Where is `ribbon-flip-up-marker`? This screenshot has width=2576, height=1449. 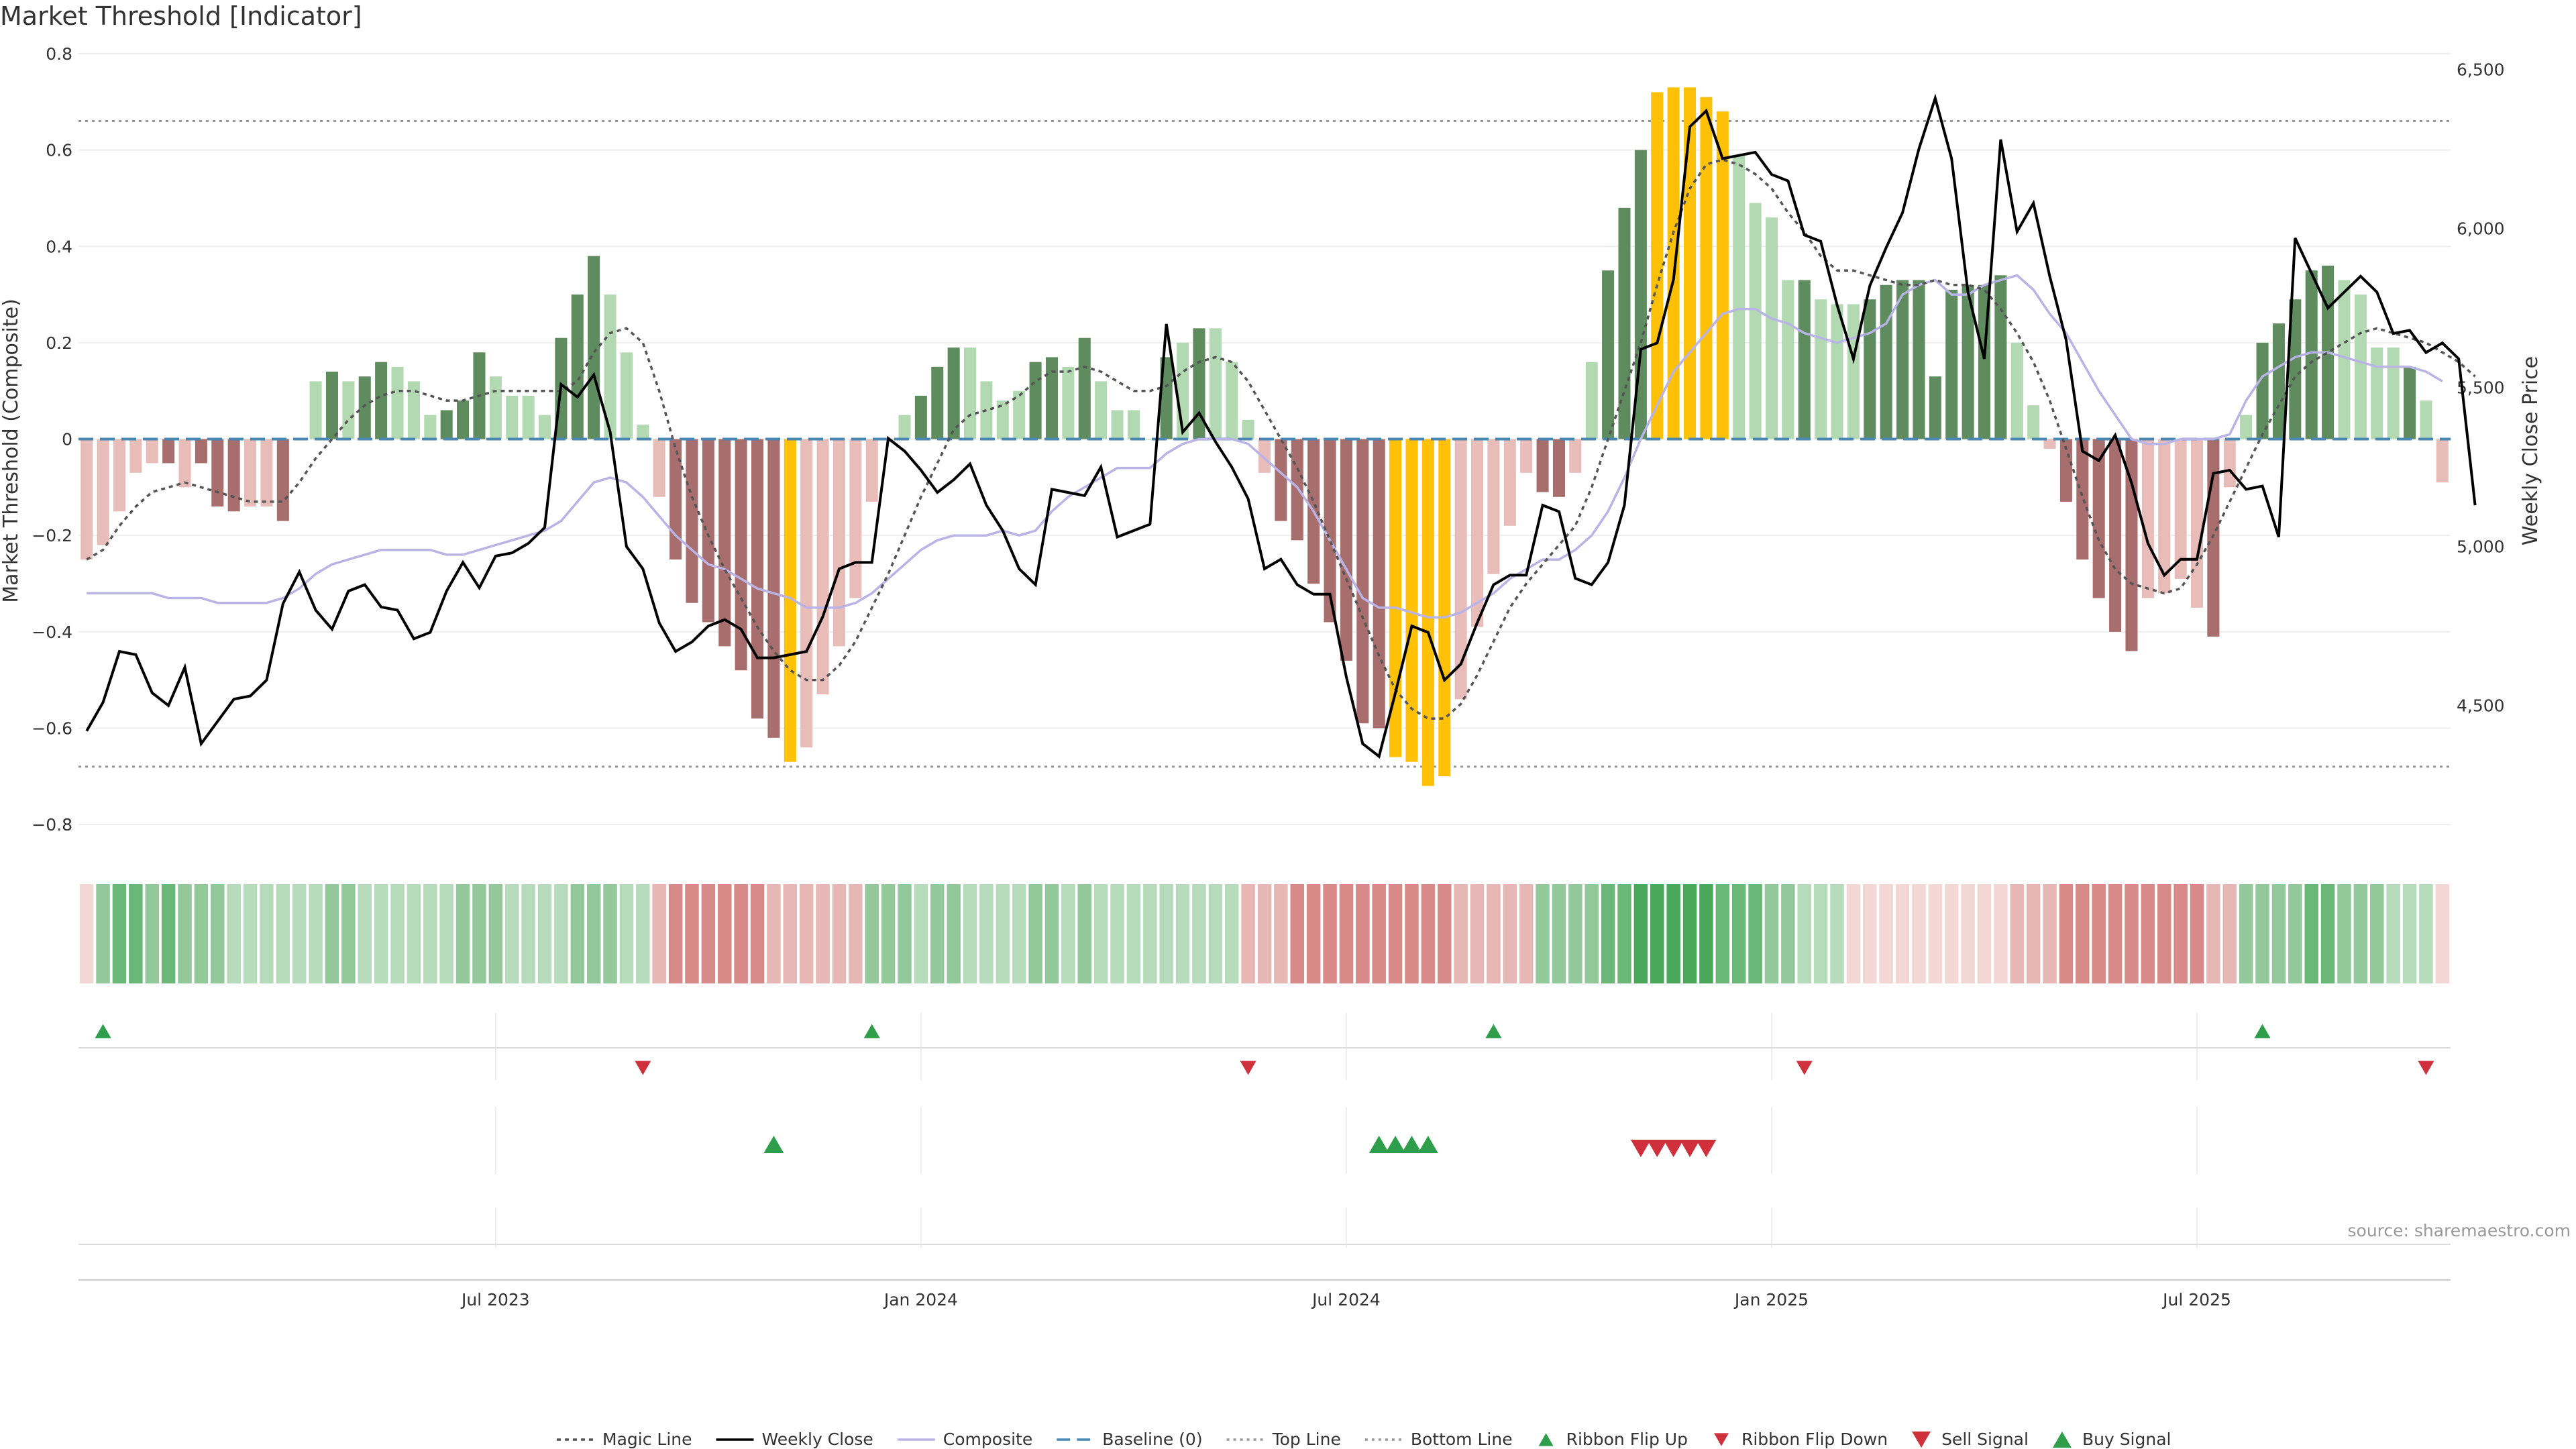
ribbon-flip-up-marker is located at coordinates (2262, 1031).